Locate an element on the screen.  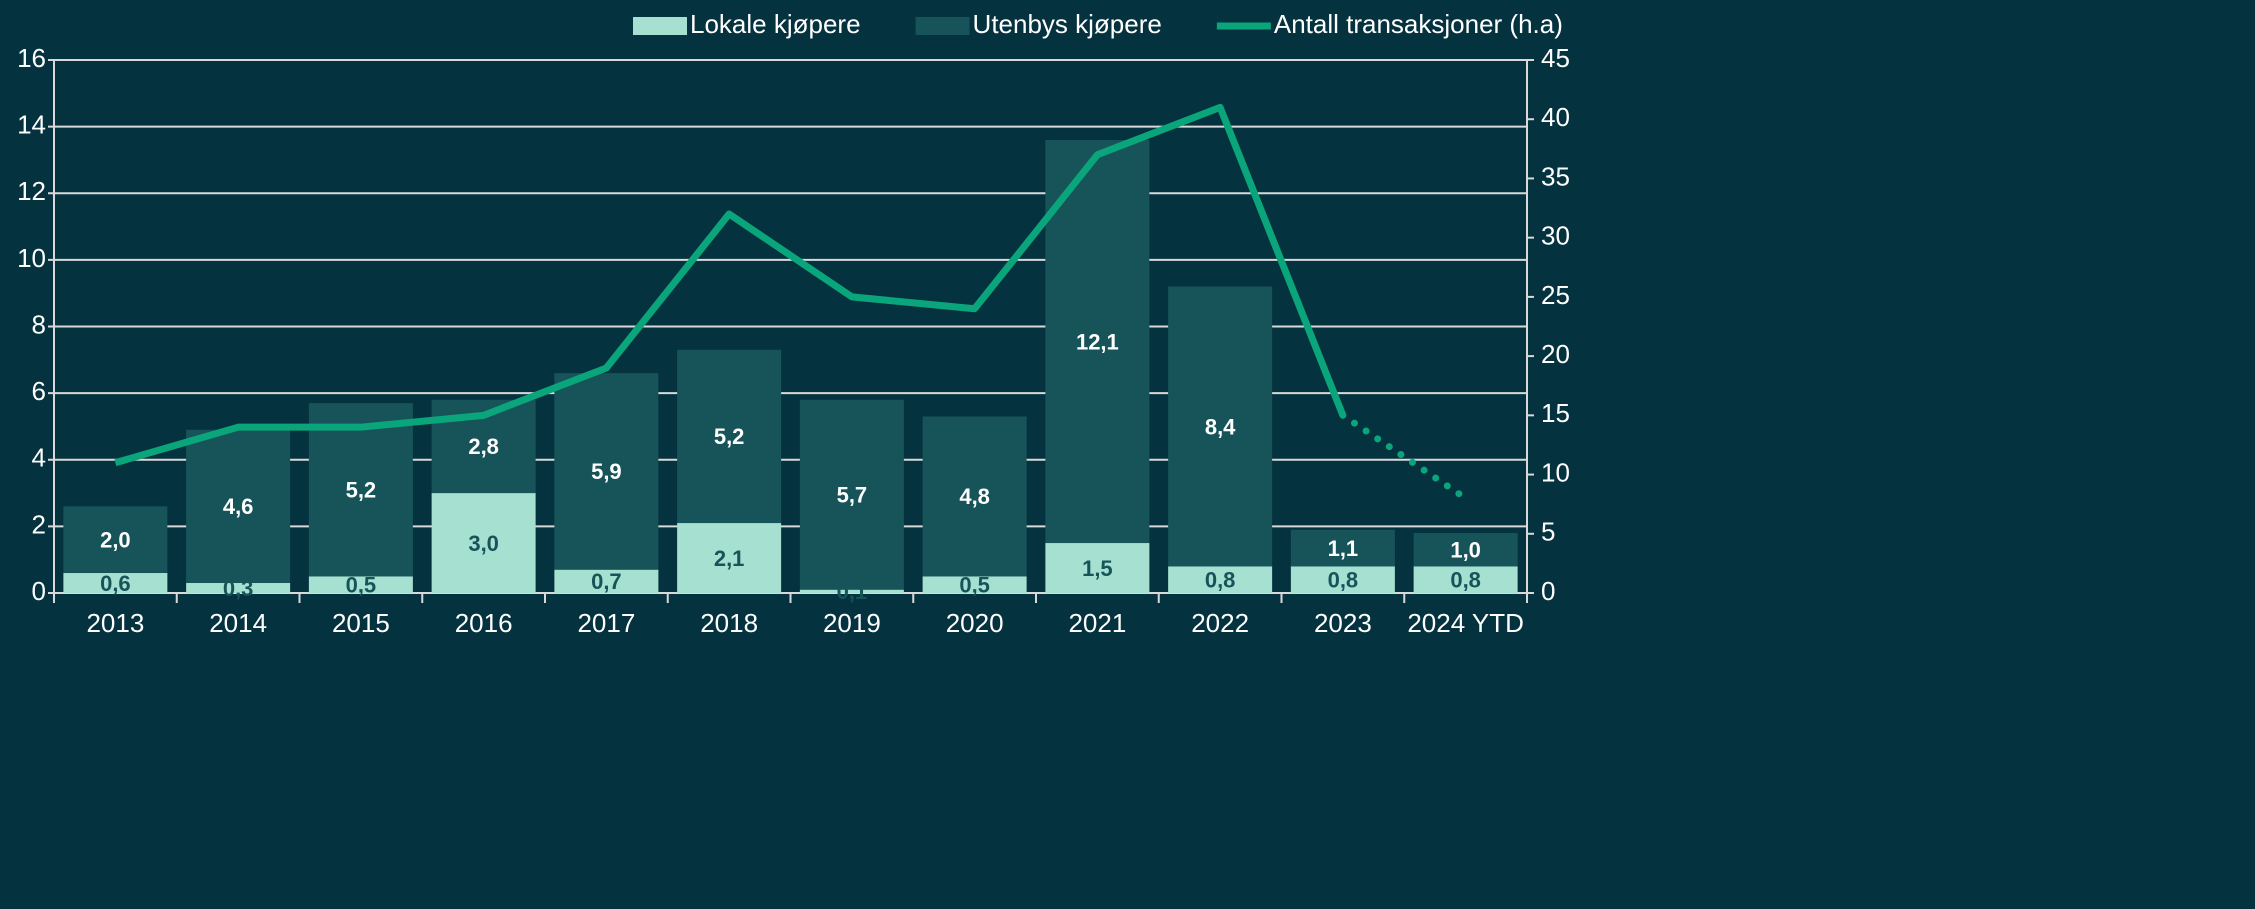
y-tick-label: 14 is located at coordinates (31, 125).